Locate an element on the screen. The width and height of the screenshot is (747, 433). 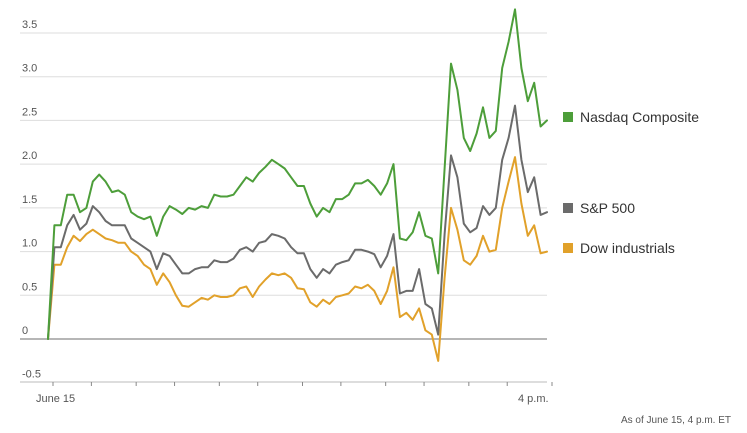
legend-label: Nasdaq Composite is located at coordinates (639, 117).